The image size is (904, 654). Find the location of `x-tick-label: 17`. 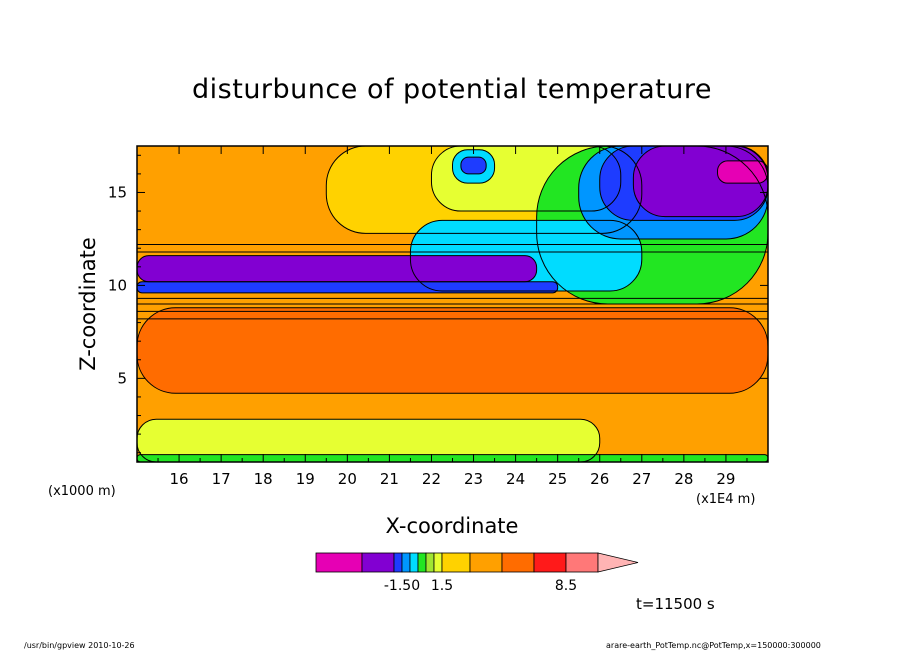

x-tick-label: 17 is located at coordinates (221, 479).